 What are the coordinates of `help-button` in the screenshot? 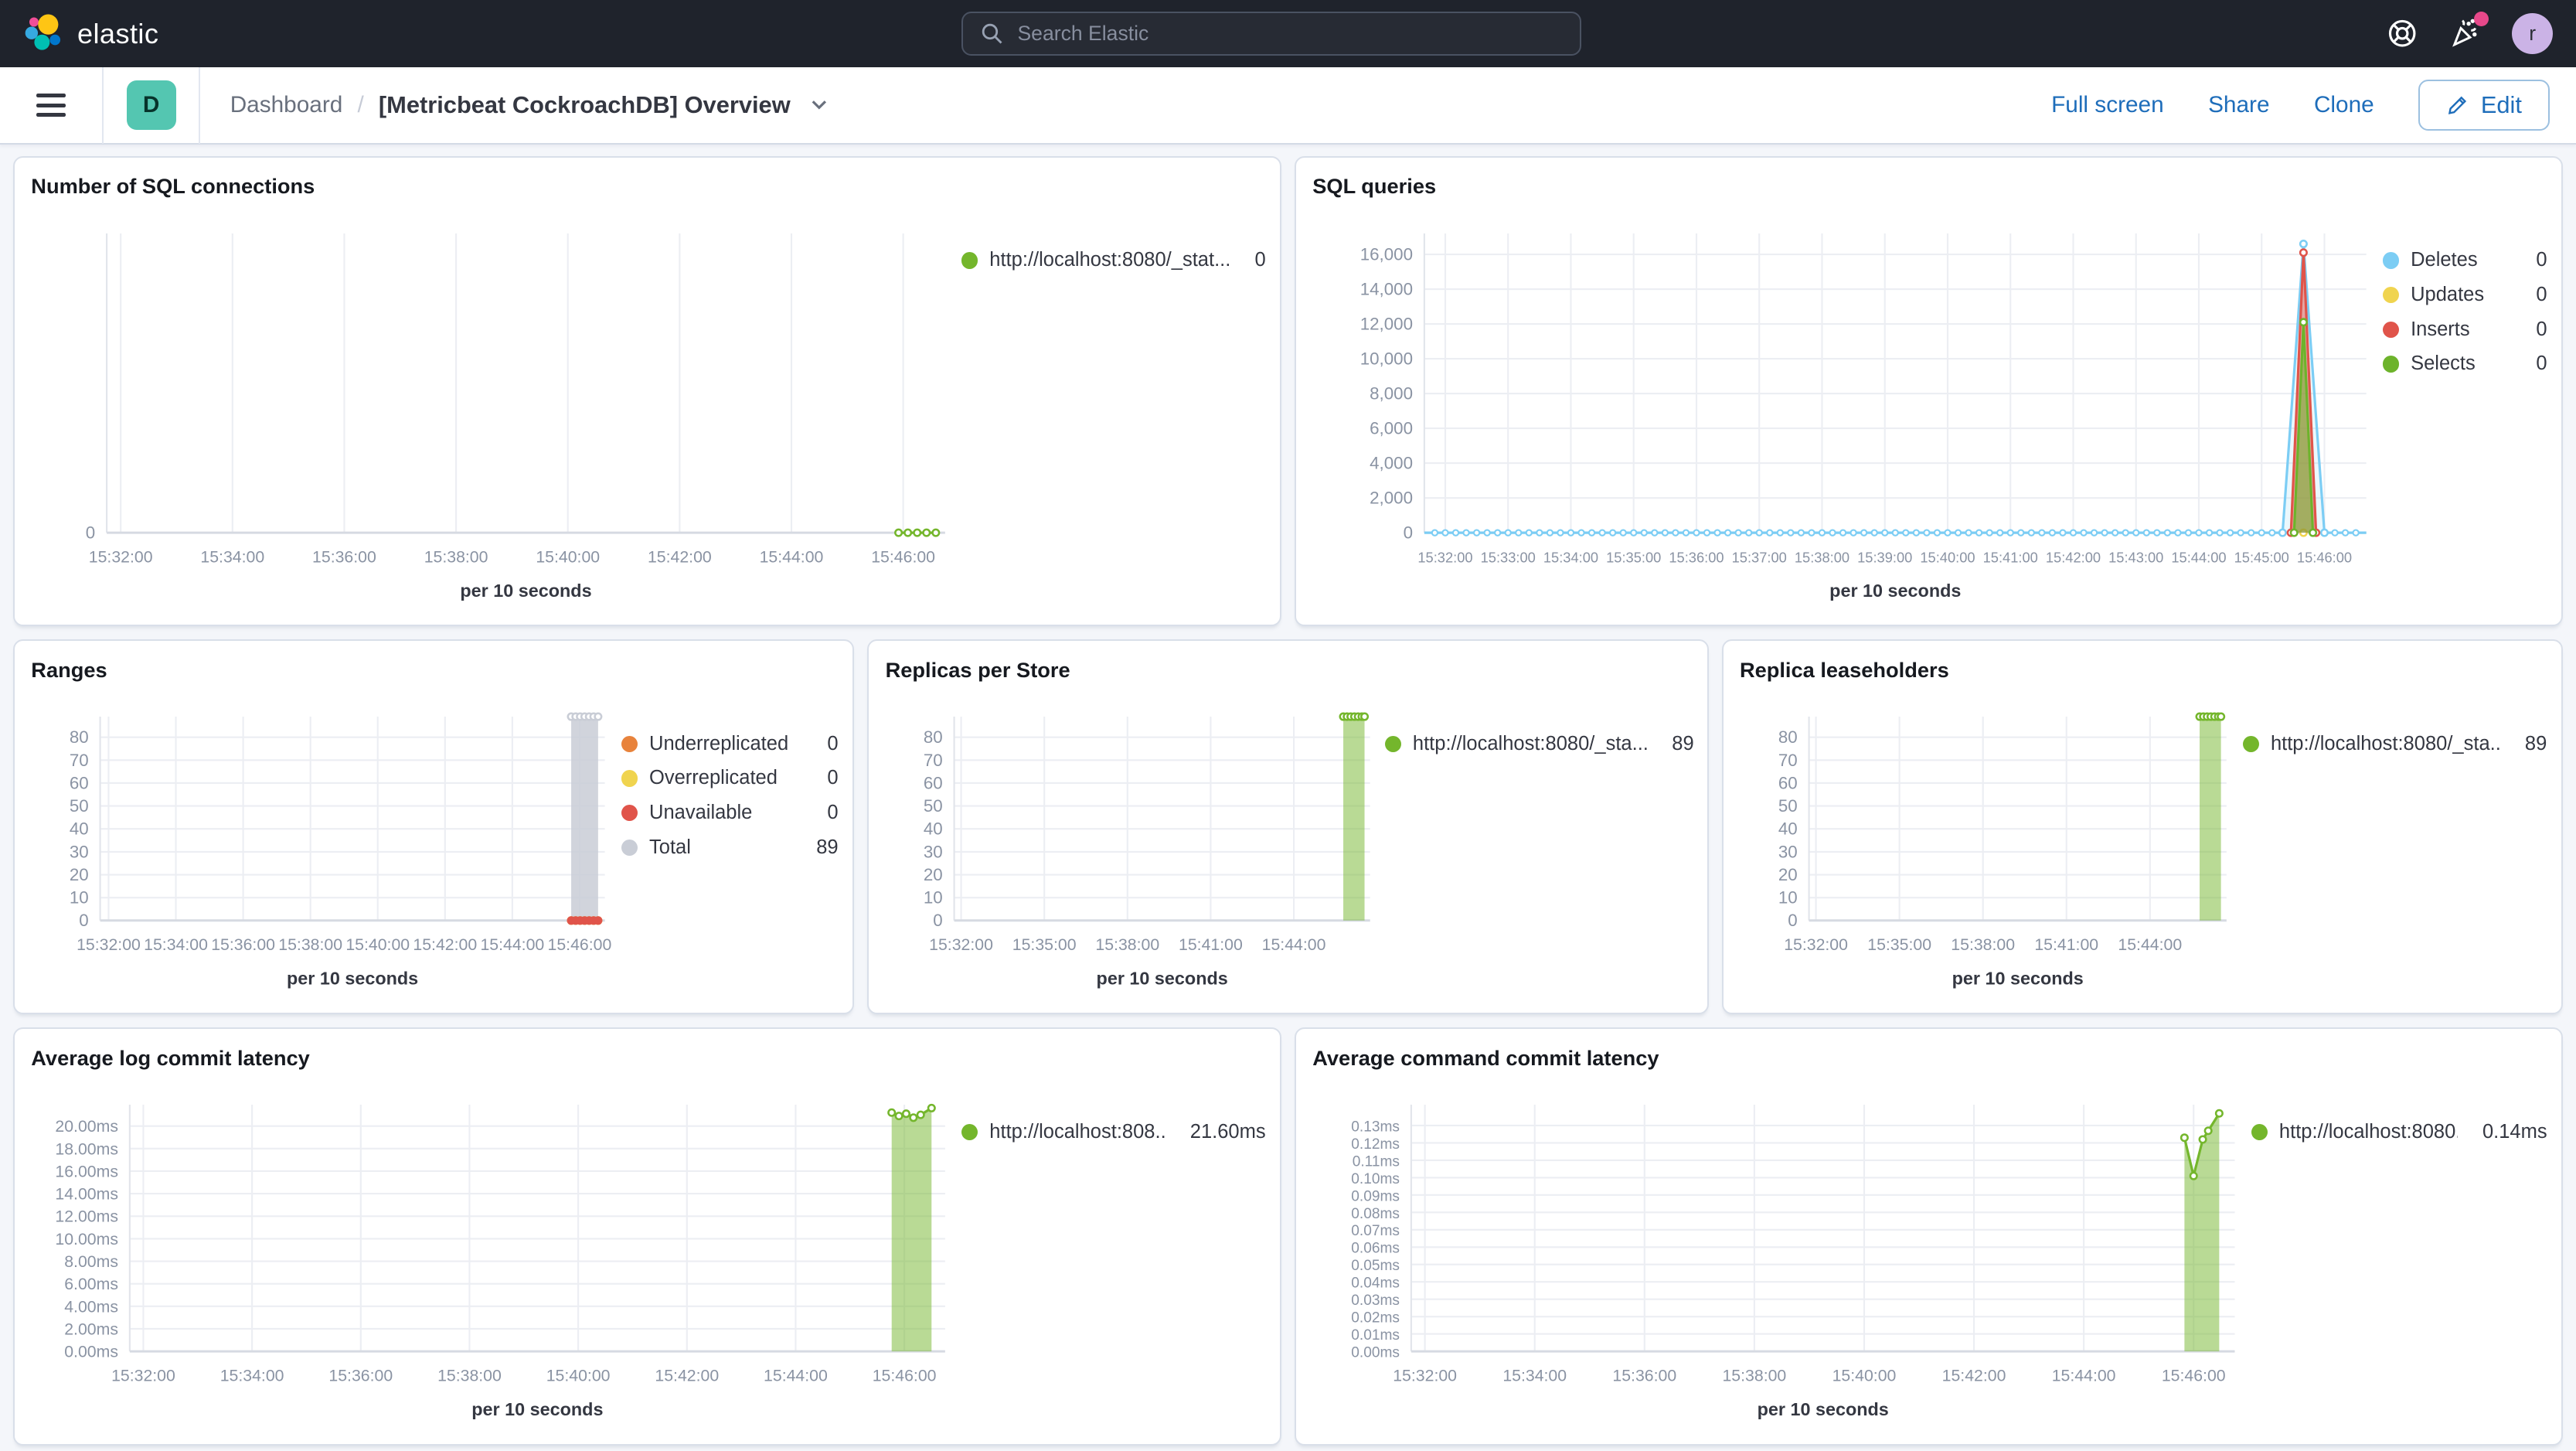 It's located at (2402, 33).